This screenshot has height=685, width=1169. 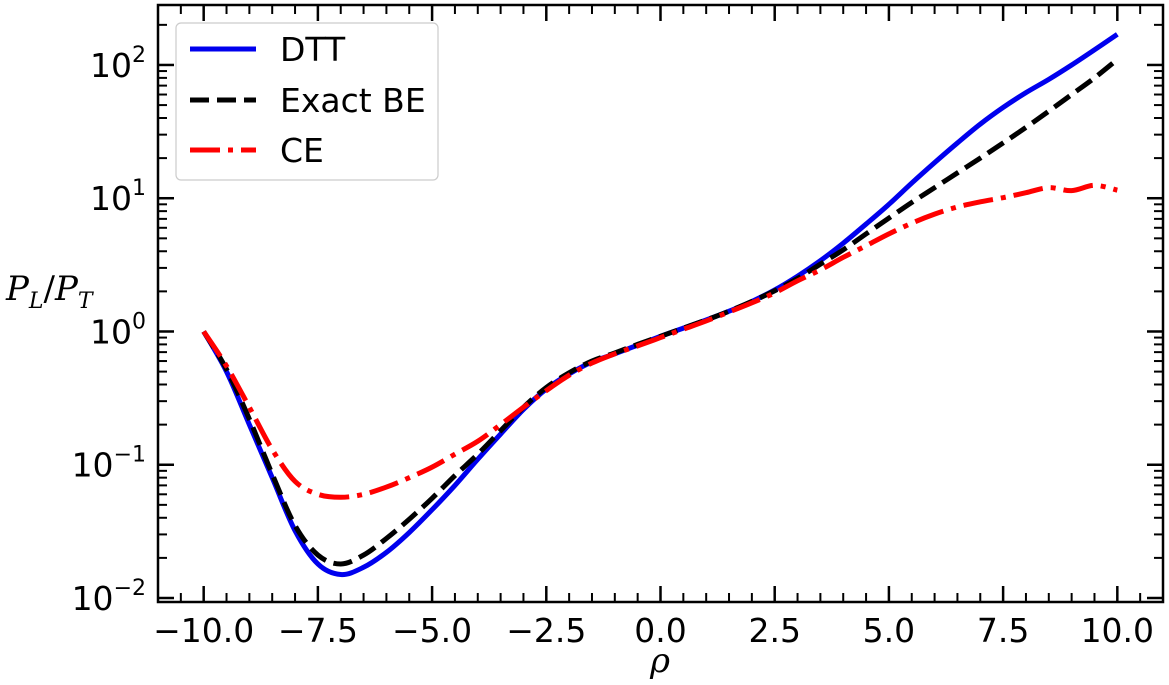 I want to click on y-label-p1: P, so click(x=17, y=289).